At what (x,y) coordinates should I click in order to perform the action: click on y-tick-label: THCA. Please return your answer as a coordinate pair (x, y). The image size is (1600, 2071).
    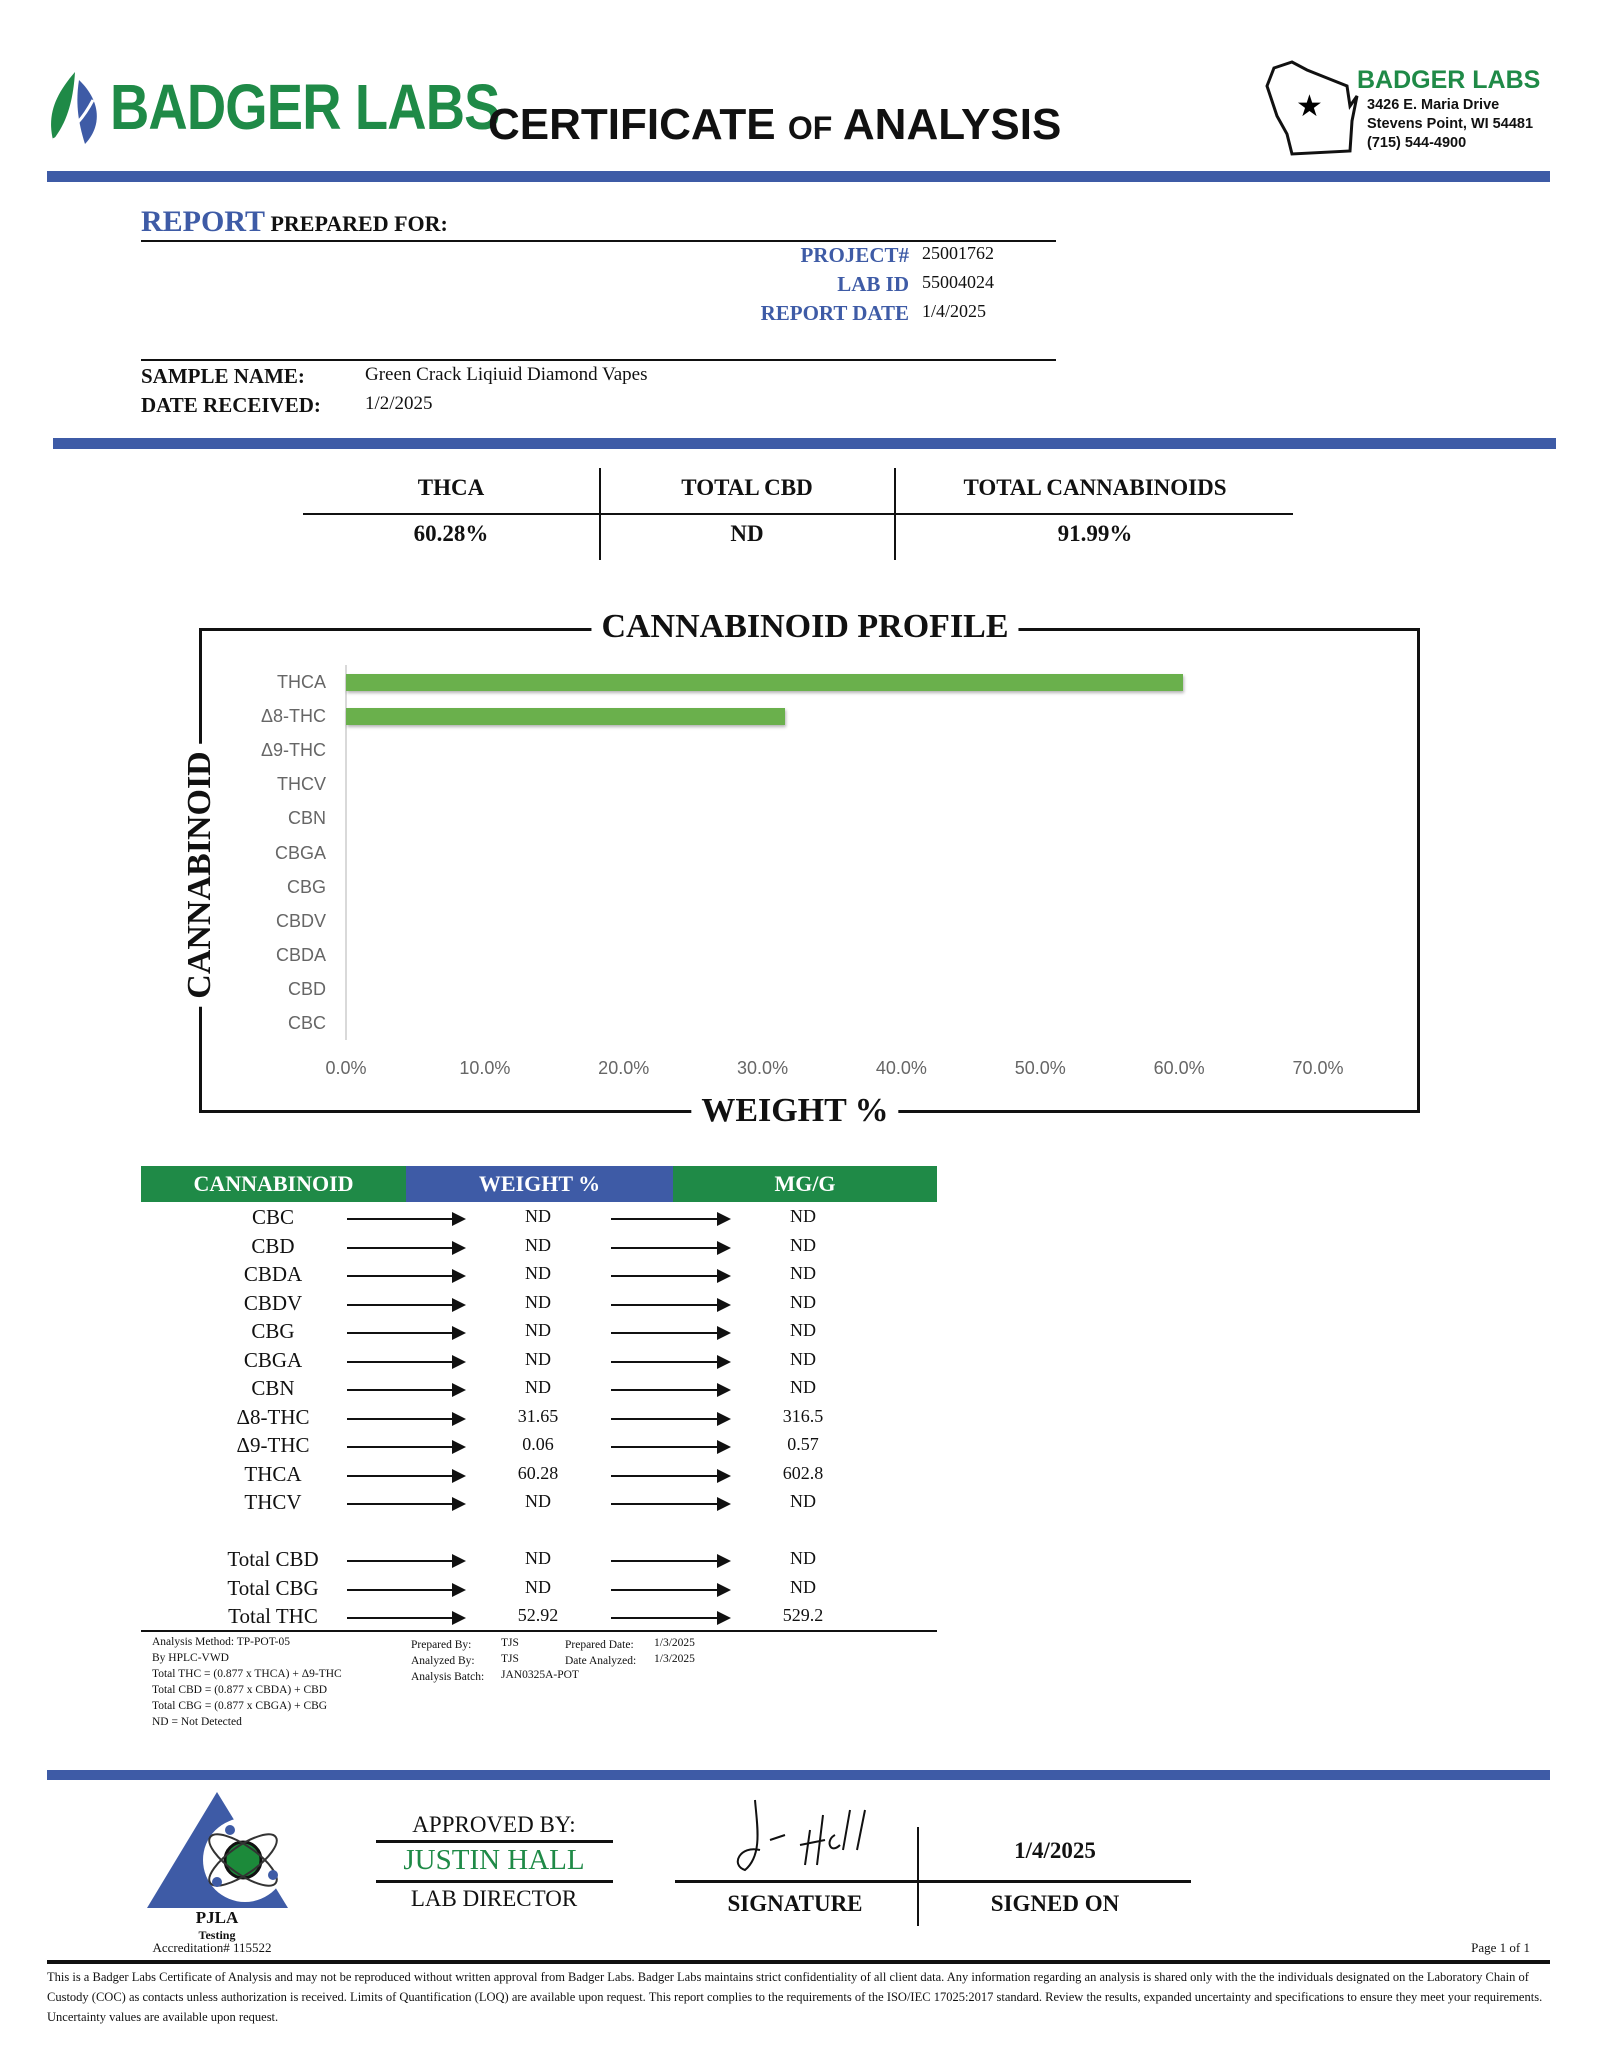
    Looking at the image, I should click on (301, 682).